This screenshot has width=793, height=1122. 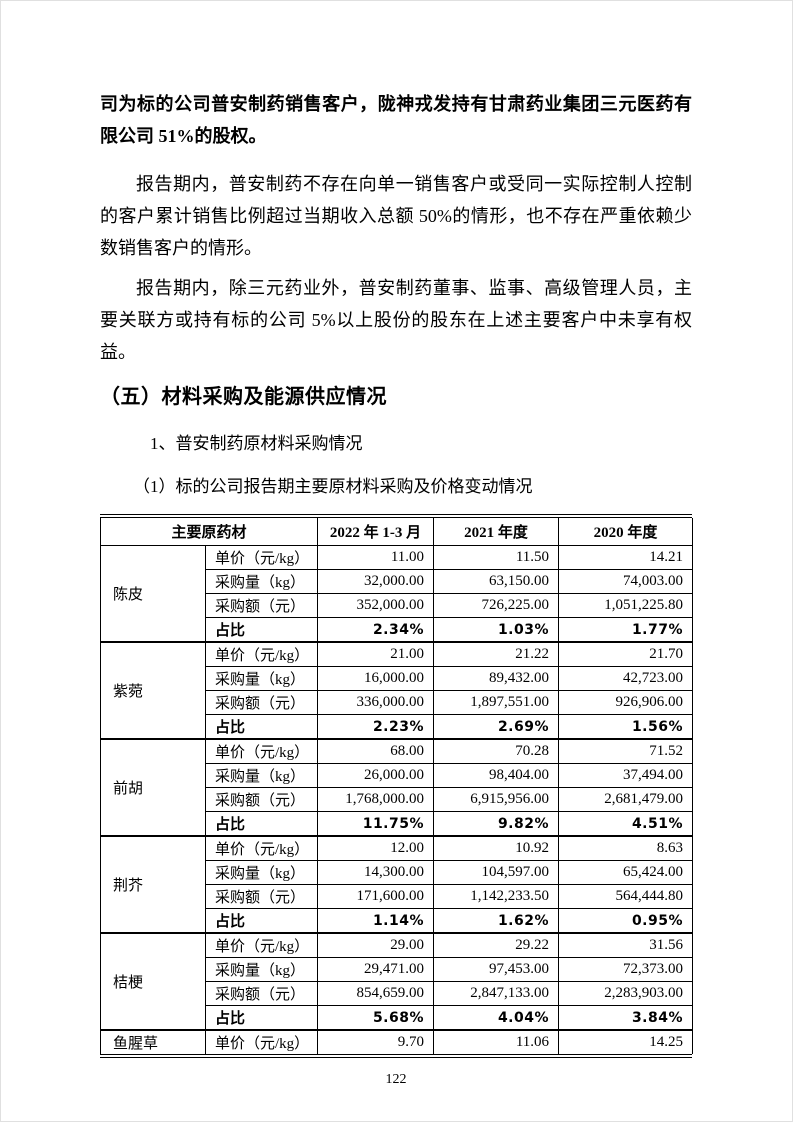 I want to click on share-value-cell: 4.04%, so click(x=496, y=1018).